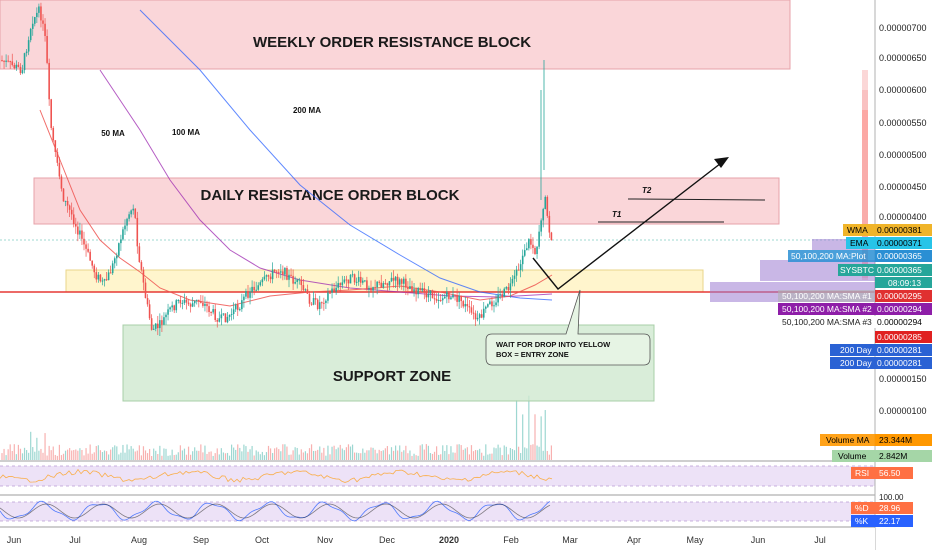  Describe the element at coordinates (865, 210) in the screenshot. I see `profile-bar` at that location.